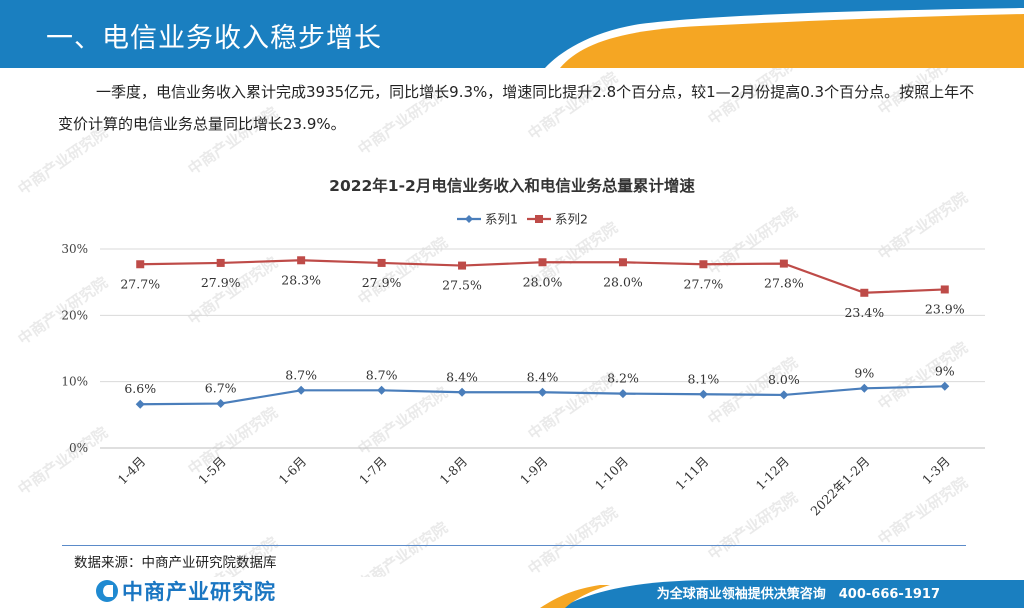 The height and width of the screenshot is (609, 1024). I want to click on data-label: 23.9%, so click(945, 308).